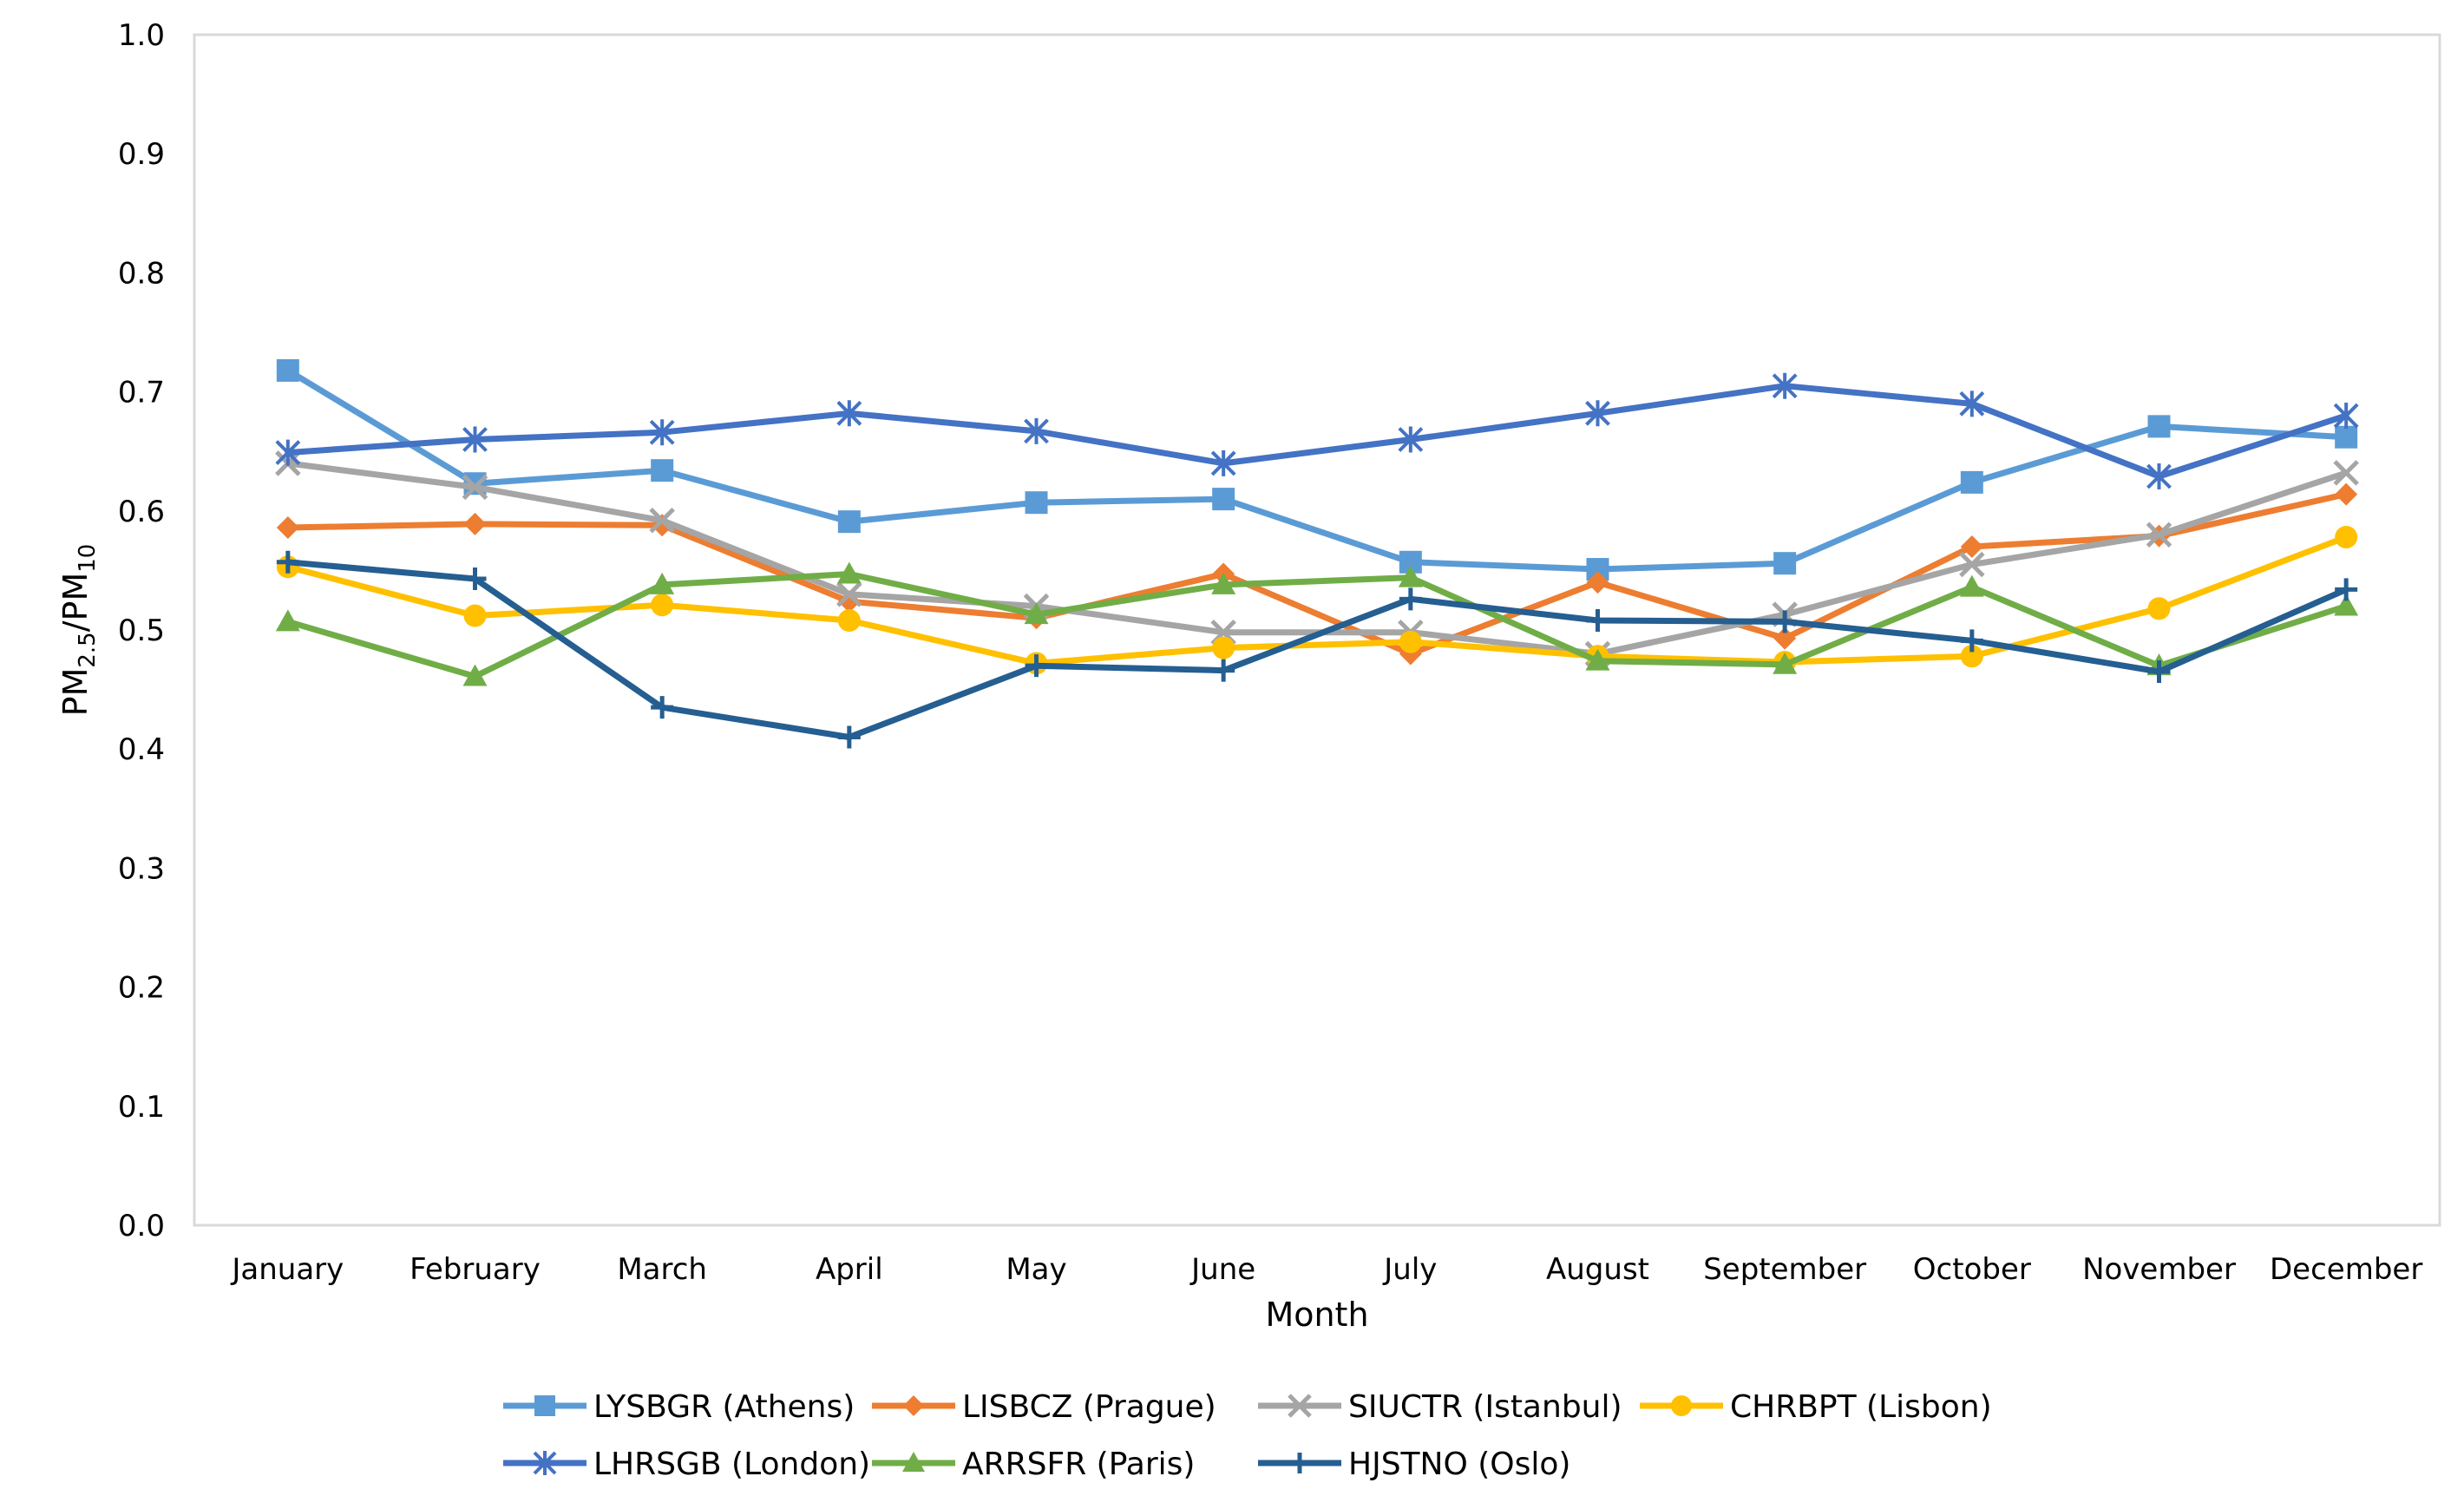 This screenshot has height=1496, width=2464. I want to click on y-axis-title-sep: /, so click(75, 626).